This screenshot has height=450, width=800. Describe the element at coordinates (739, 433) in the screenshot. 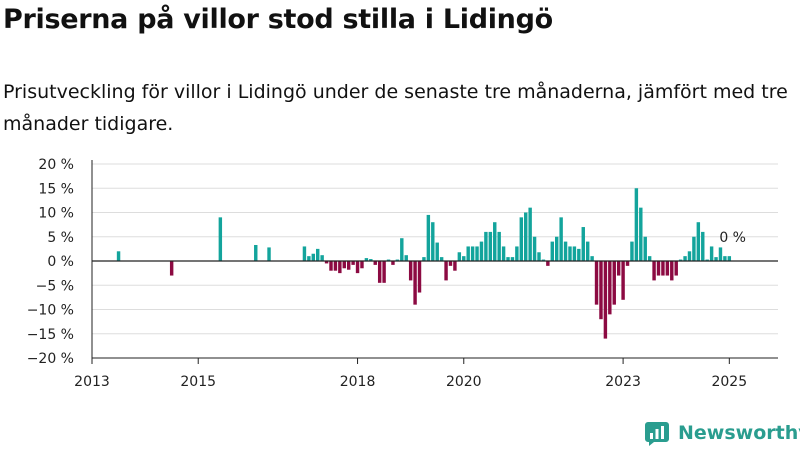

I see `brand-name: Newsworthy` at that location.